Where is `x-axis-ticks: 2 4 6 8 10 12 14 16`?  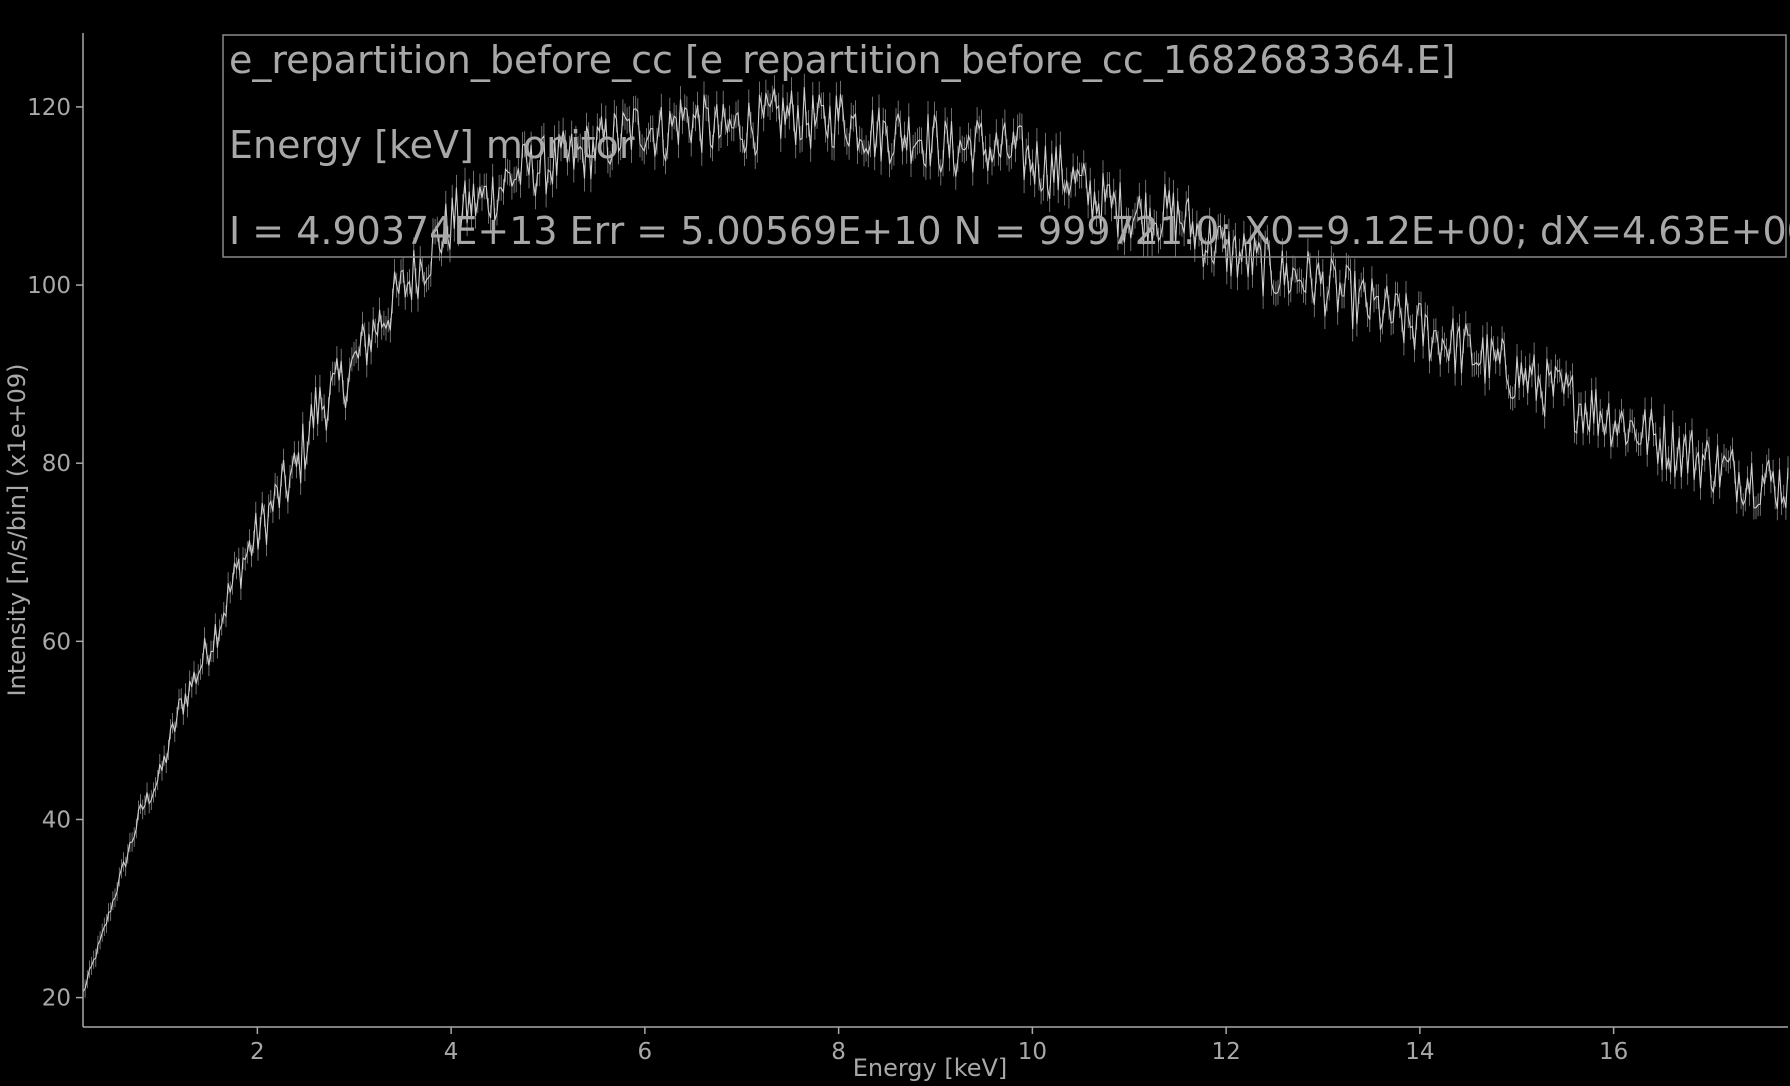 x-axis-ticks: 2 4 6 8 10 12 14 16 is located at coordinates (939, 1046).